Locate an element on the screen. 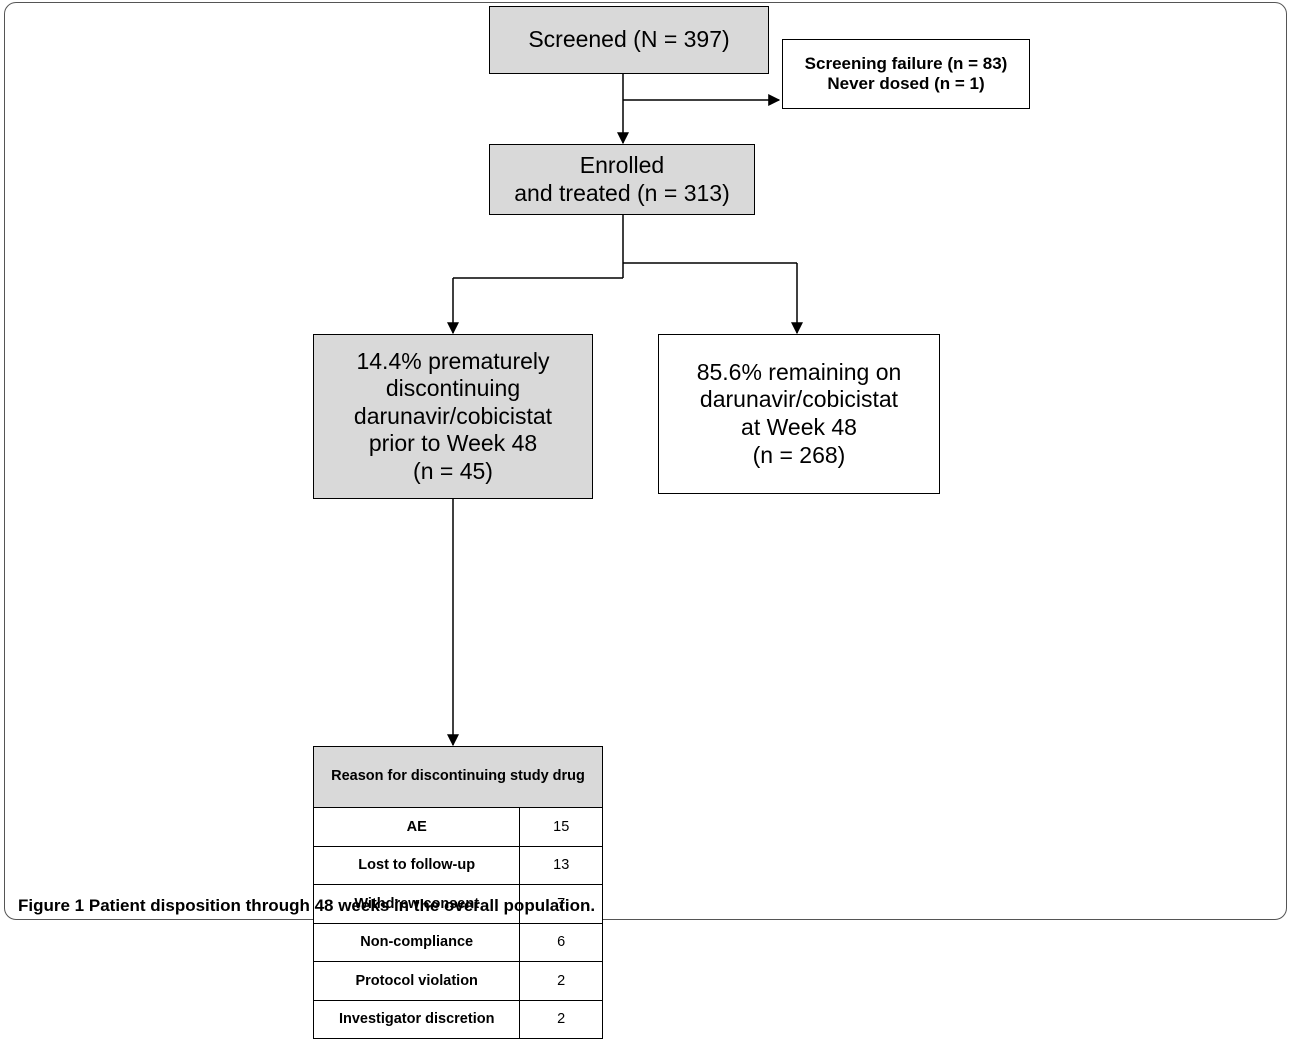  enrolled-box: Enrolled and treated (n = 313) is located at coordinates (622, 179).